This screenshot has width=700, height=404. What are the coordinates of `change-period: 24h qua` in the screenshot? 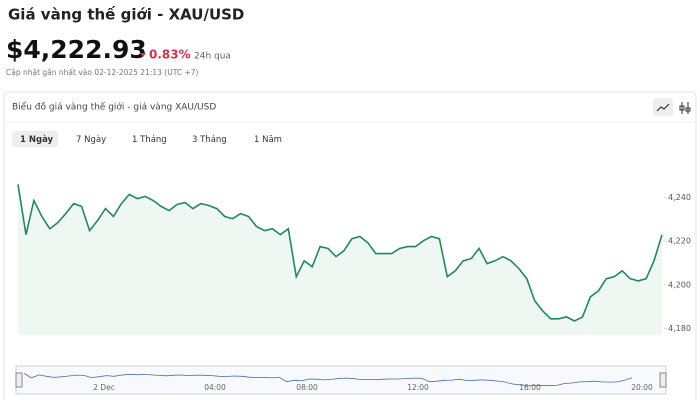 It's located at (212, 57).